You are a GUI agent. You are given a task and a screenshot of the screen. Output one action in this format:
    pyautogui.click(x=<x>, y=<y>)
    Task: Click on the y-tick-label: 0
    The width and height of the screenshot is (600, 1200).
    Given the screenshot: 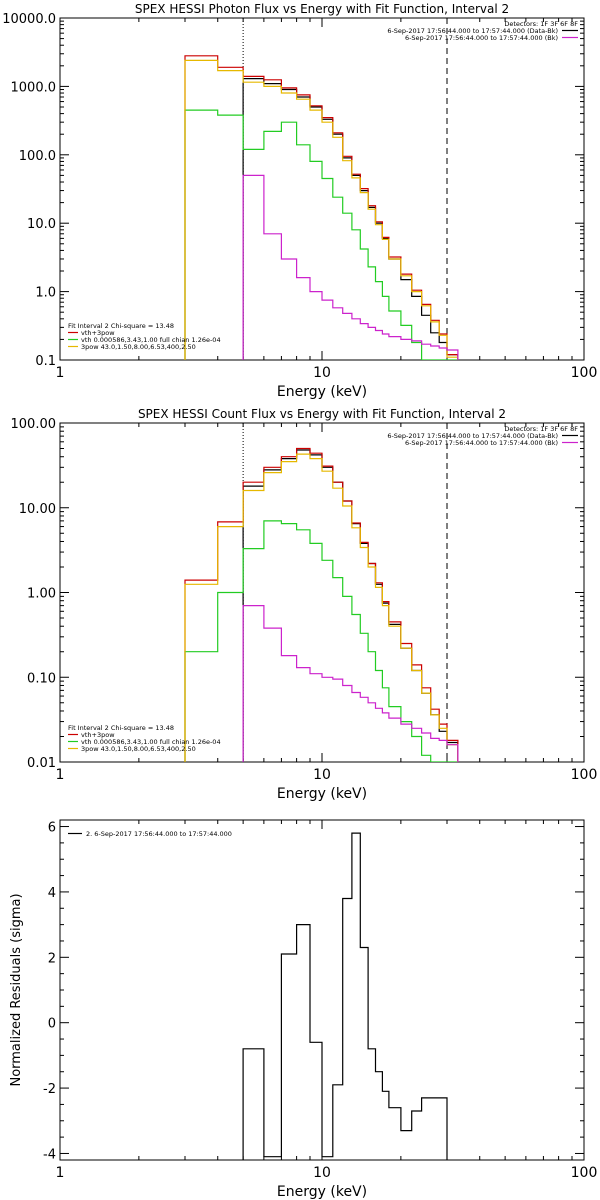 What is the action you would take?
    pyautogui.click(x=52, y=1024)
    